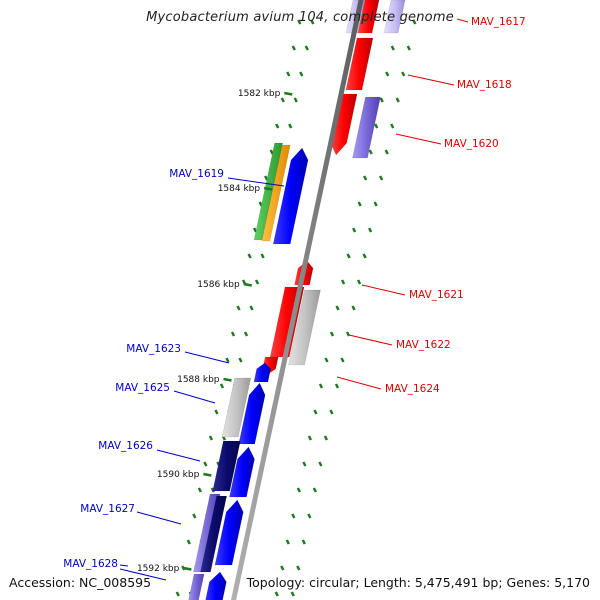  Describe the element at coordinates (412, 389) in the screenshot. I see `gene-label: MAV_1624` at that location.